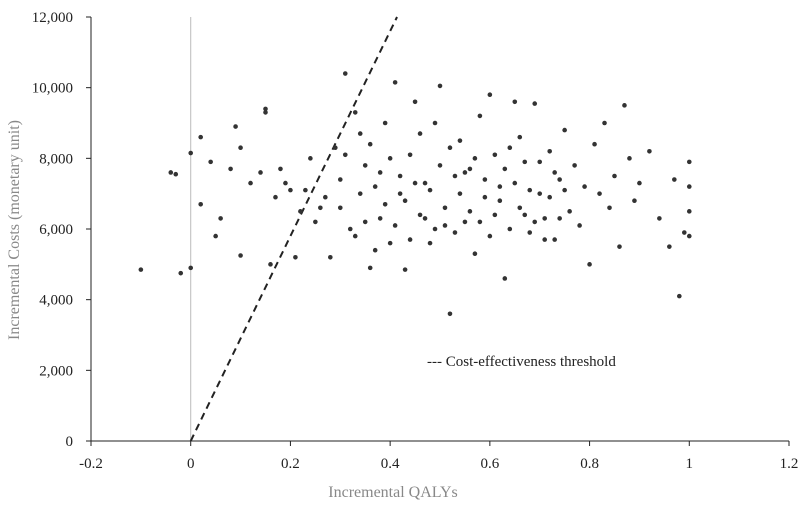 The image size is (800, 505). I want to click on y-tick-label: 8,000, so click(56, 159).